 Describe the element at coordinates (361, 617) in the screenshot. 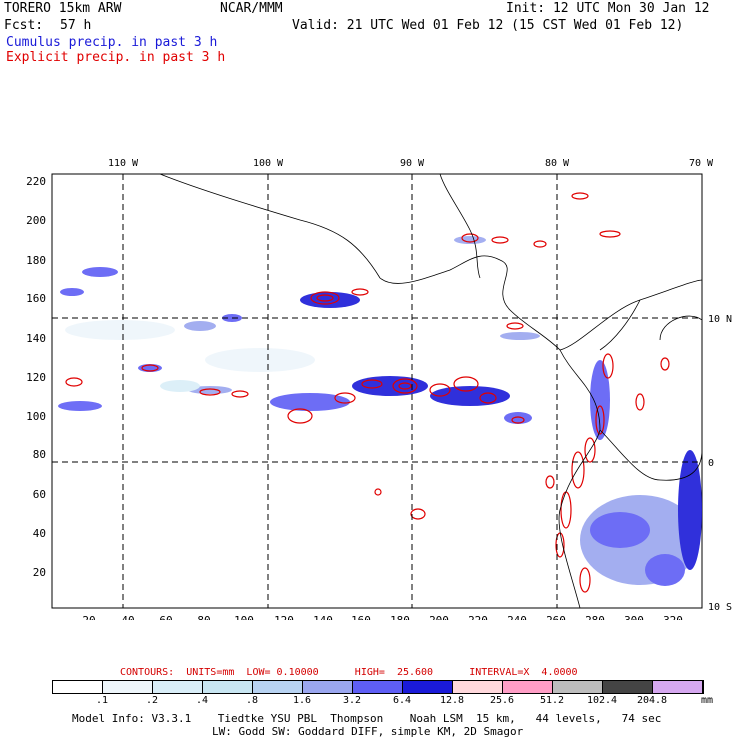

I see `x-tick: 160` at that location.